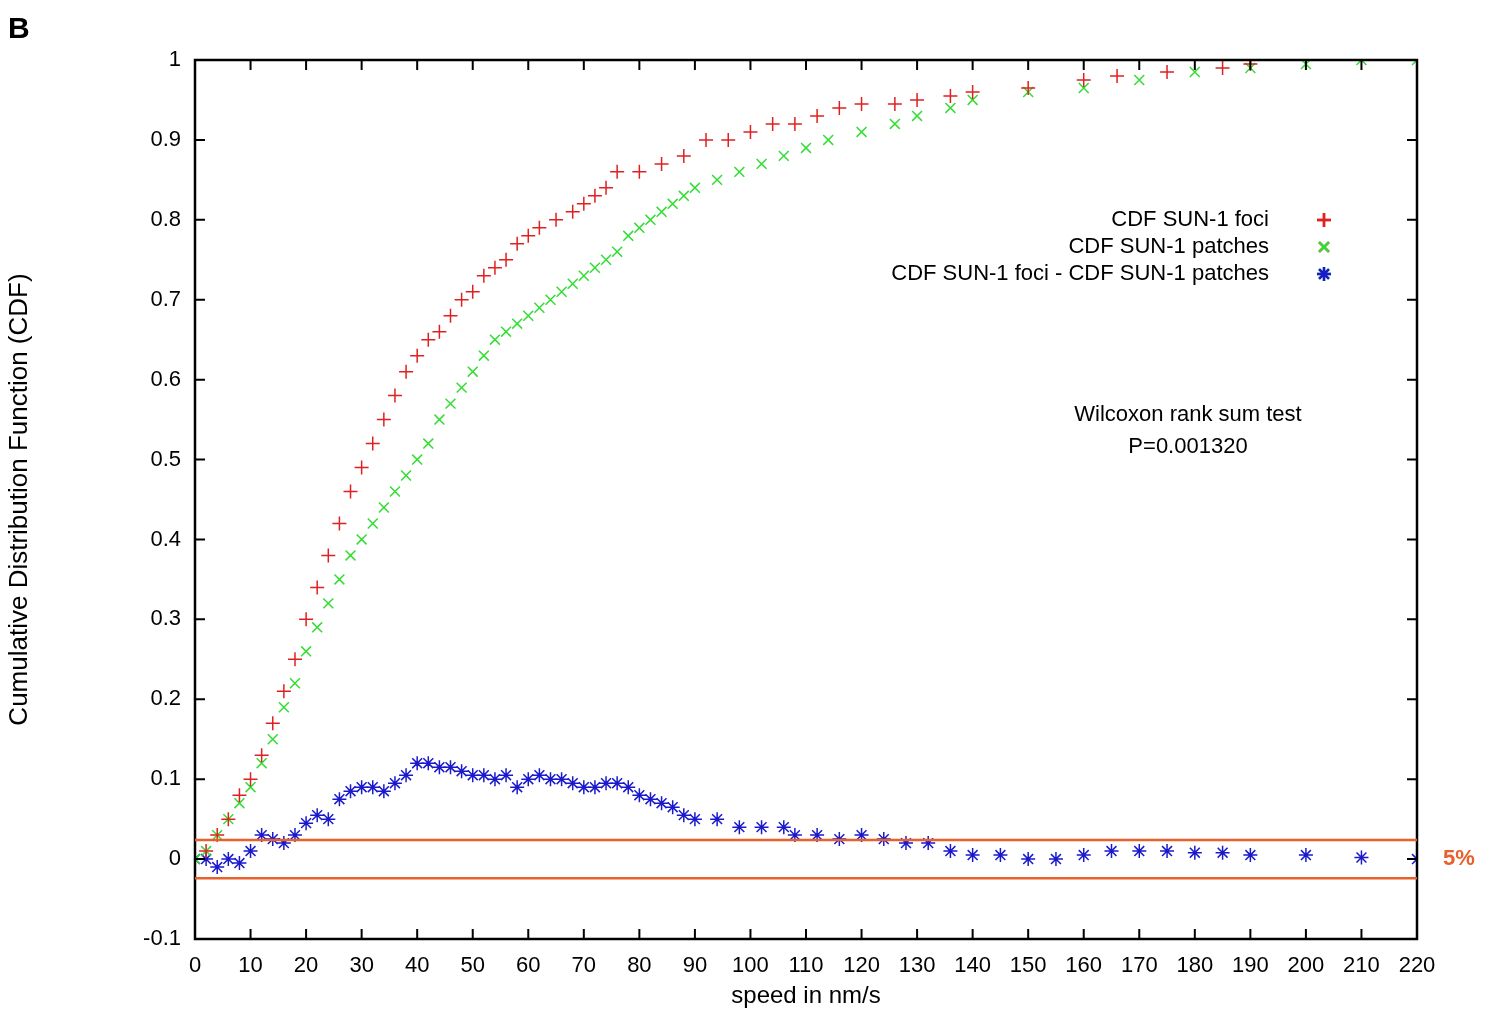  What do you see at coordinates (19, 28) in the screenshot?
I see `chart-title: B` at bounding box center [19, 28].